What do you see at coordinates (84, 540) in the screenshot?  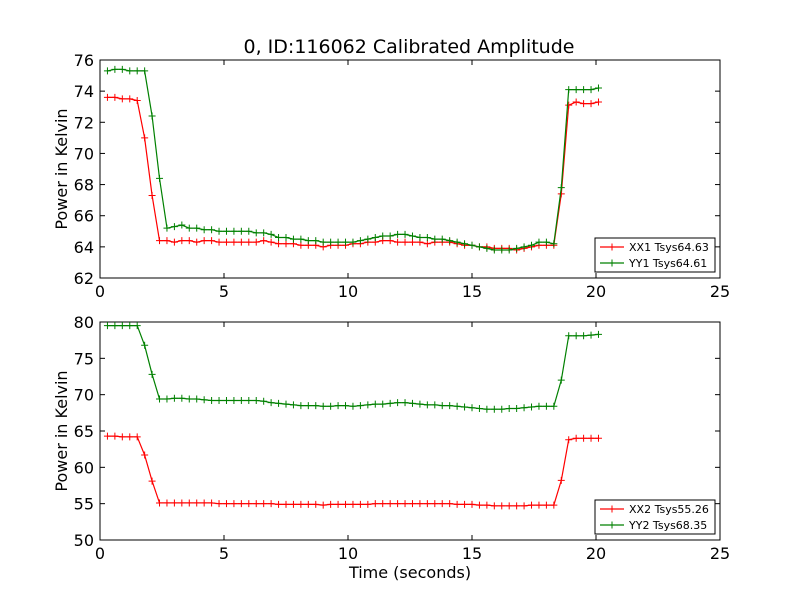 I see `y-tick-label: 50` at bounding box center [84, 540].